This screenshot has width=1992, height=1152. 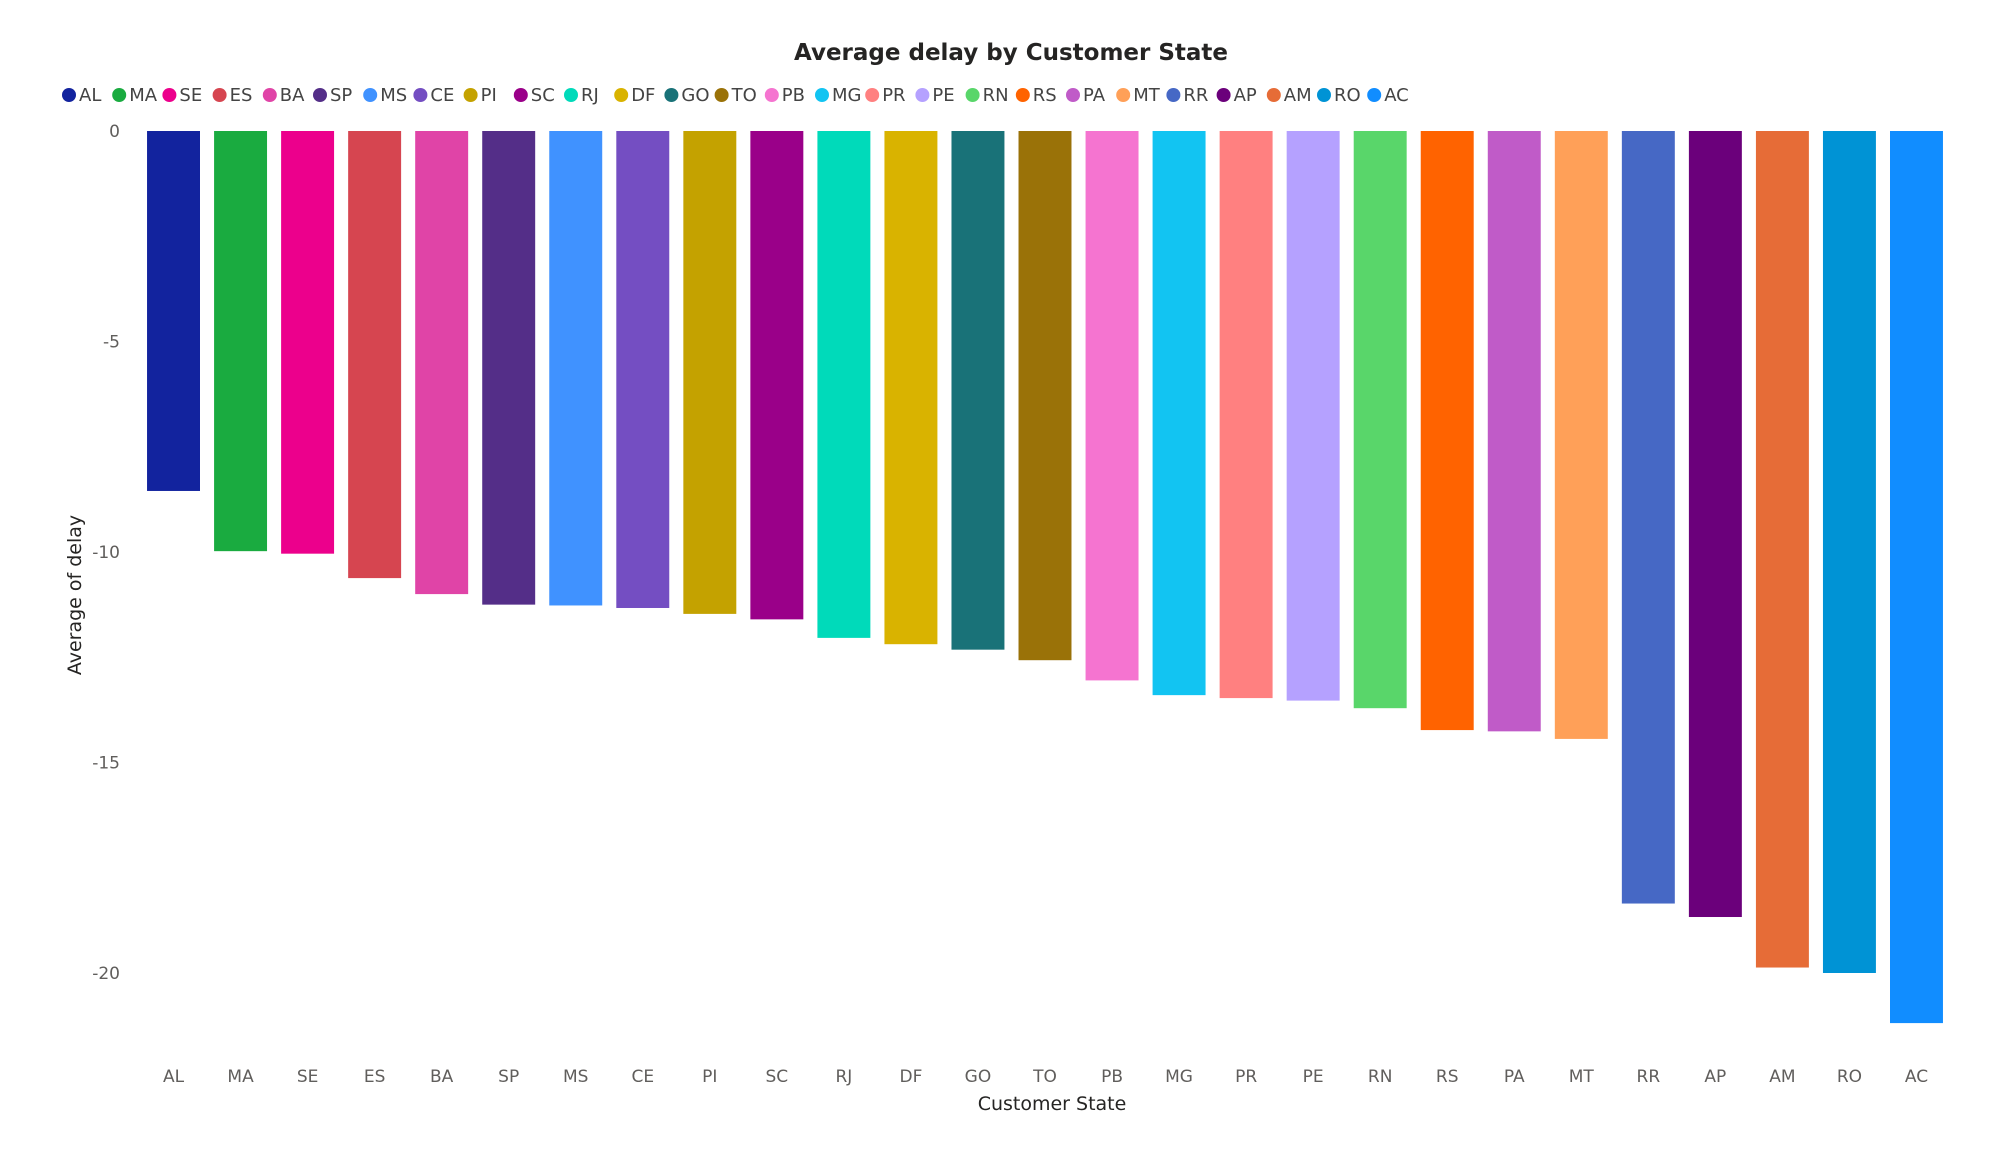 I want to click on bar-go, so click(x=978, y=390).